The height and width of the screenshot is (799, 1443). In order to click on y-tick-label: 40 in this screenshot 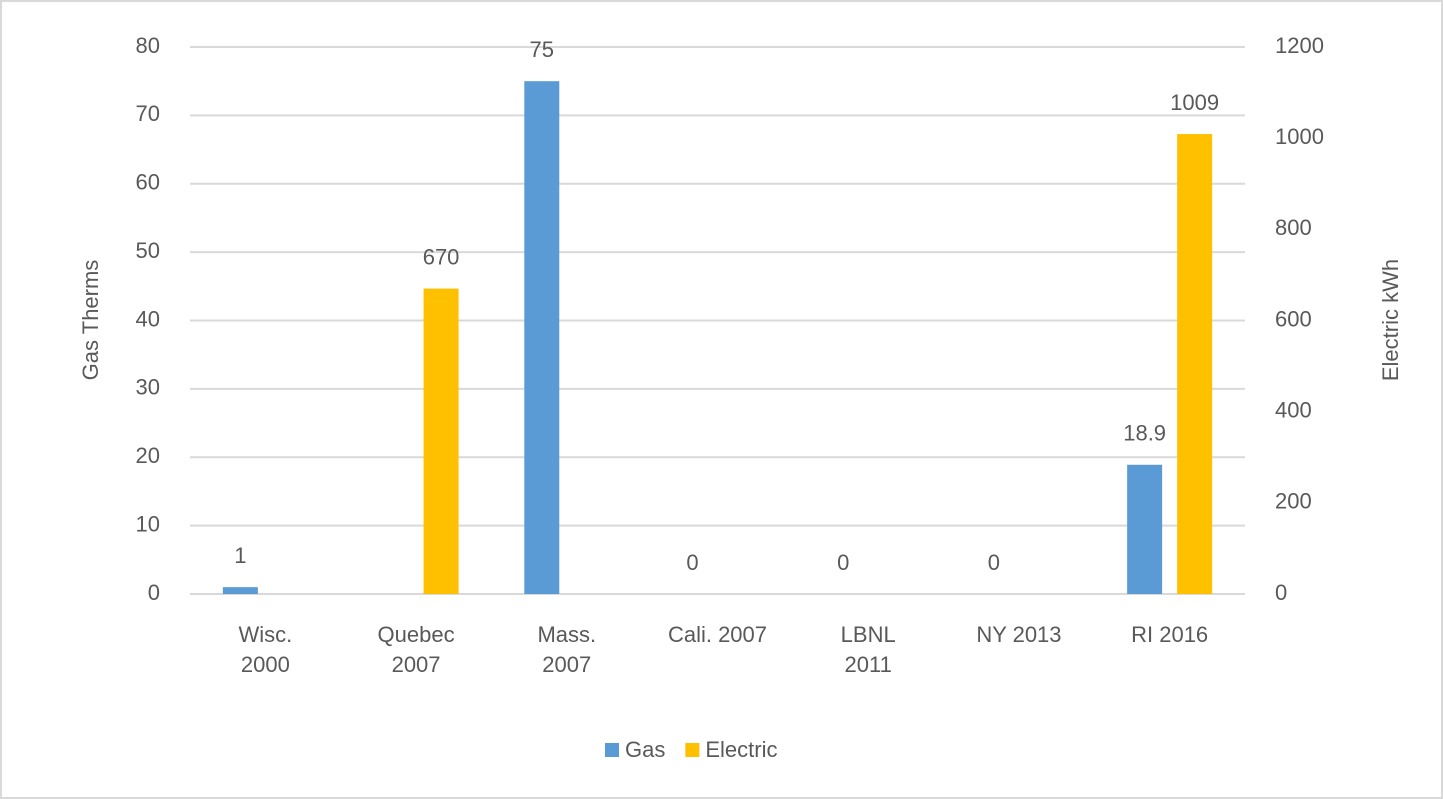, I will do `click(148, 318)`.